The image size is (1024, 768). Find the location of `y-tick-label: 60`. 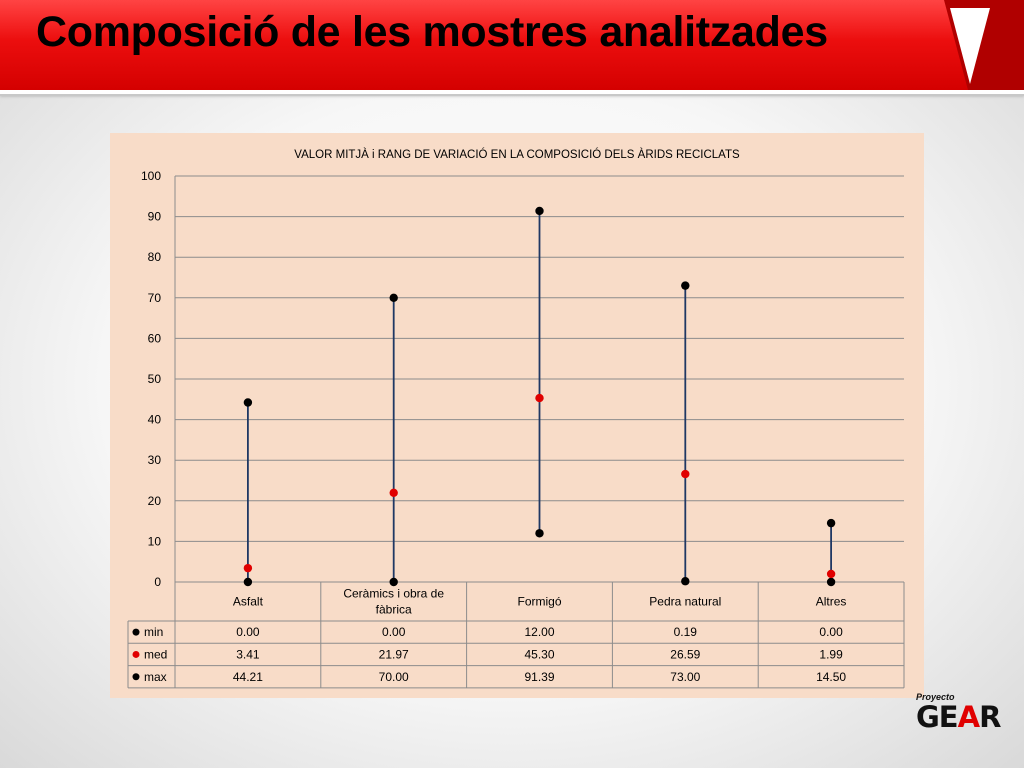

y-tick-label: 60 is located at coordinates (155, 338).